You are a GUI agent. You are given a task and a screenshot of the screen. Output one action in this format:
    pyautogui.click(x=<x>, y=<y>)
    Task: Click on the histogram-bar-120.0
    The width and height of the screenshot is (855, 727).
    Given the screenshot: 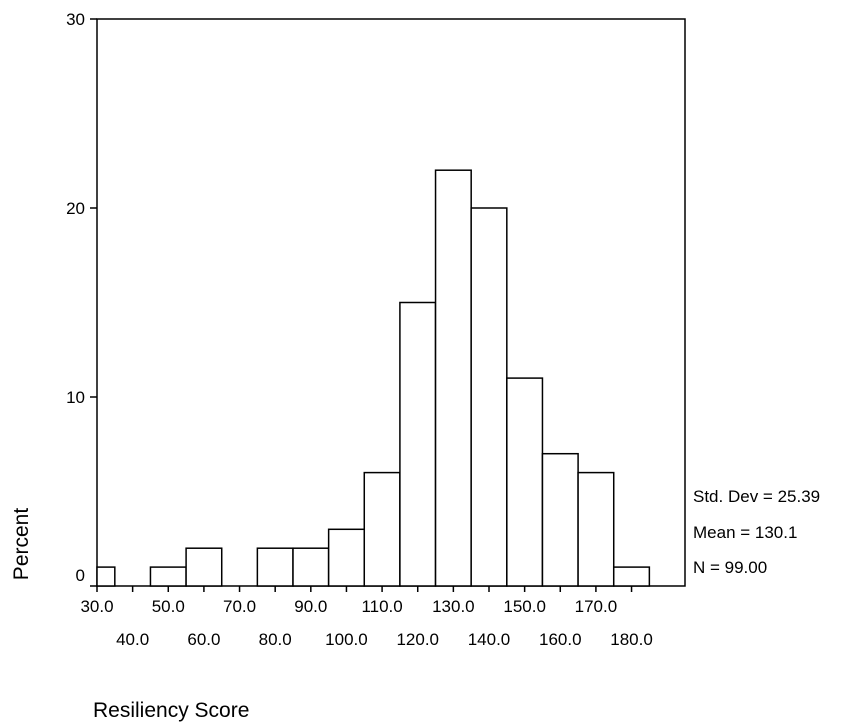 What is the action you would take?
    pyautogui.click(x=418, y=444)
    